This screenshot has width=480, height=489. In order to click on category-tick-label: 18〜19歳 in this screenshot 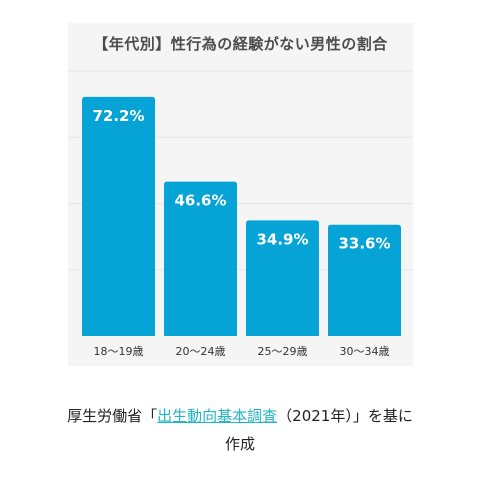, I will do `click(119, 351)`.